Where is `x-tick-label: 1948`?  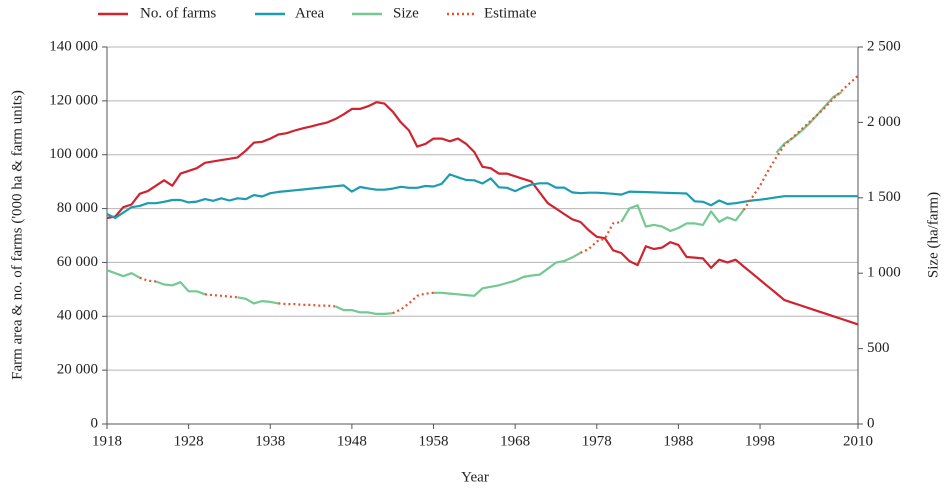 x-tick-label: 1948 is located at coordinates (352, 441).